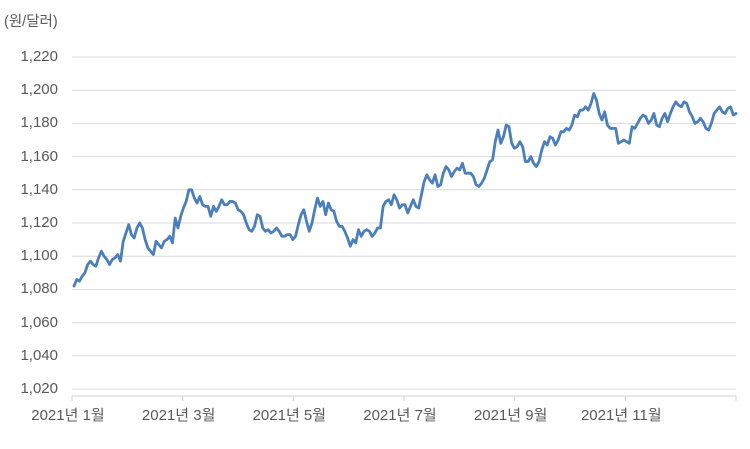  I want to click on x-tick-label: 2021년 3월, so click(178, 415).